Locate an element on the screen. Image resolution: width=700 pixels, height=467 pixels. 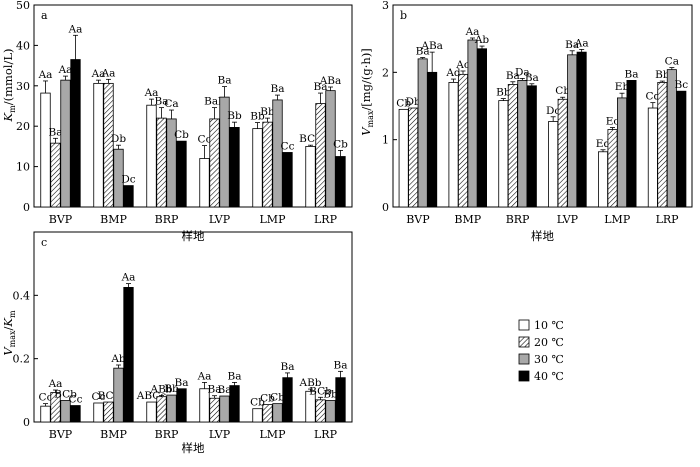
ylabel-panel-c: Vmax/Km is located at coordinates (9, 333).